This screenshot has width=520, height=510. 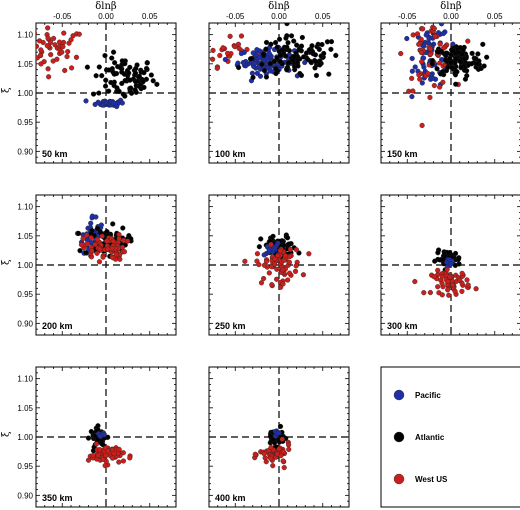 What do you see at coordinates (230, 498) in the screenshot?
I see `panel-depth-label: 400 km` at bounding box center [230, 498].